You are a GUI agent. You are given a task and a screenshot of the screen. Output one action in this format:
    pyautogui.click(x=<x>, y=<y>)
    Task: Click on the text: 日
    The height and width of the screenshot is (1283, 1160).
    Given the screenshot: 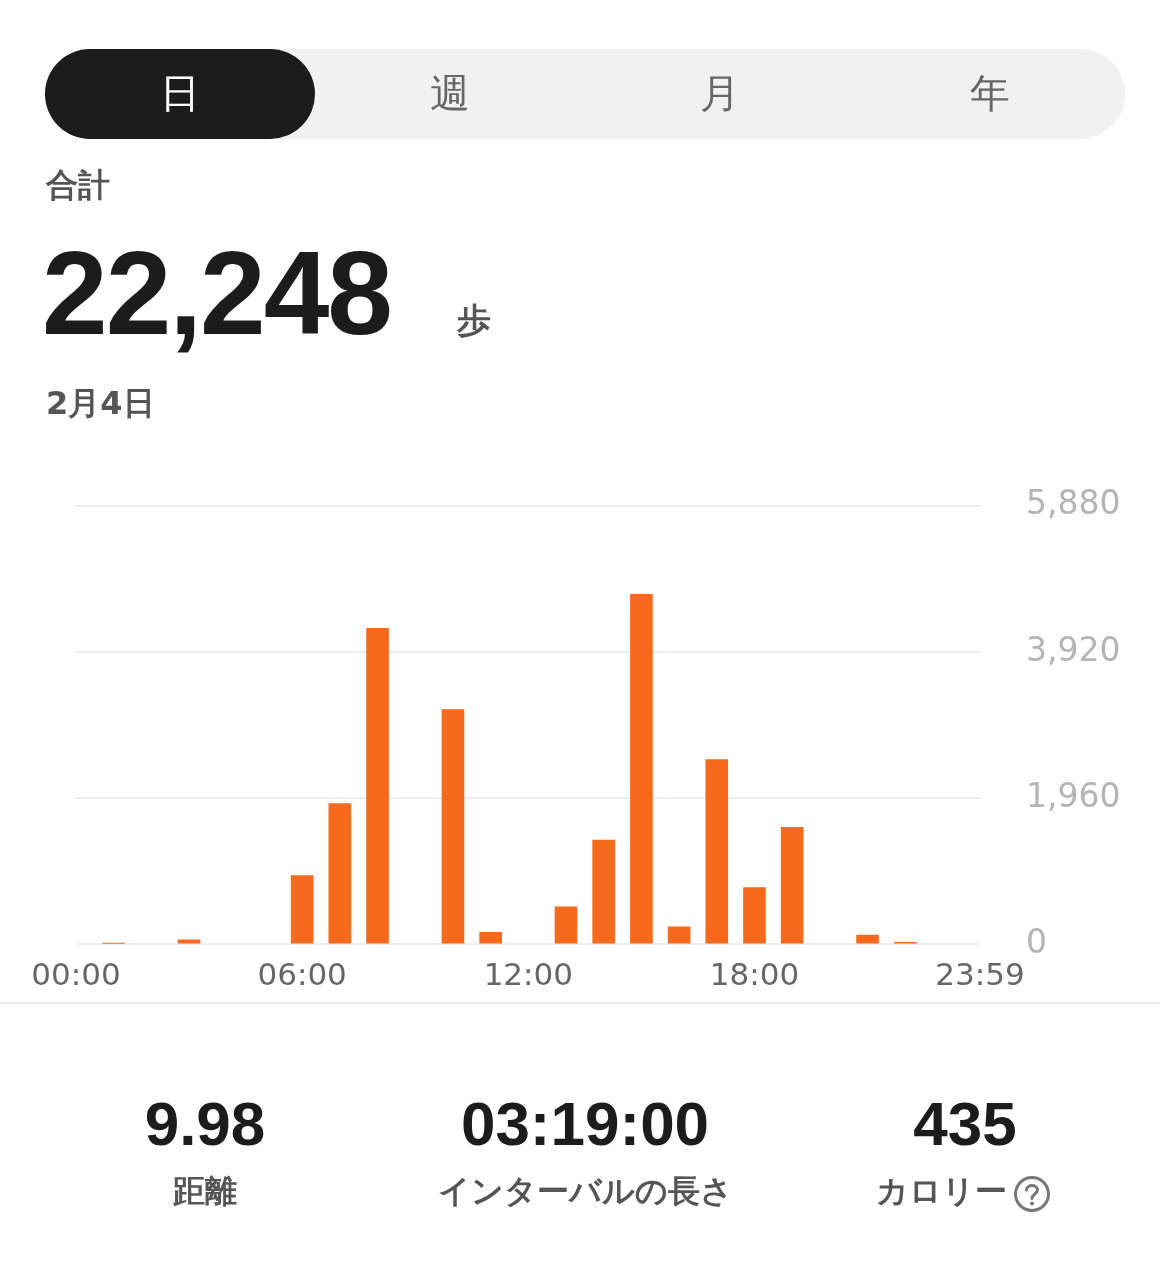 What is the action you would take?
    pyautogui.click(x=180, y=93)
    